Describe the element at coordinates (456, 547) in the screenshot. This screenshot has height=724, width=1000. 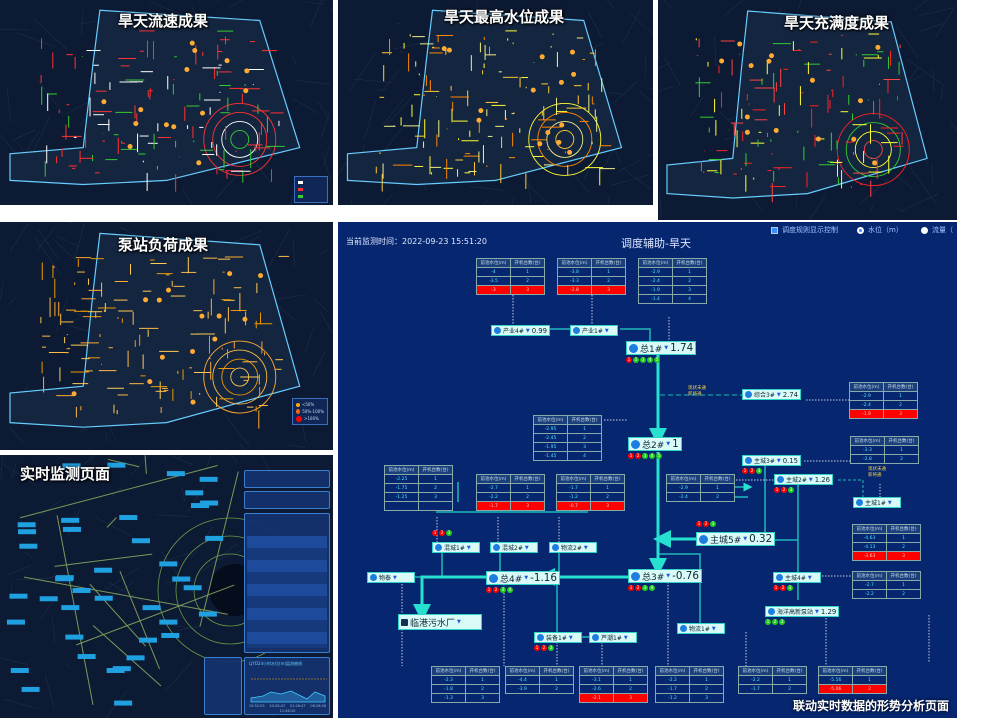
I see `station-node-hc1: 混城1# ▼` at that location.